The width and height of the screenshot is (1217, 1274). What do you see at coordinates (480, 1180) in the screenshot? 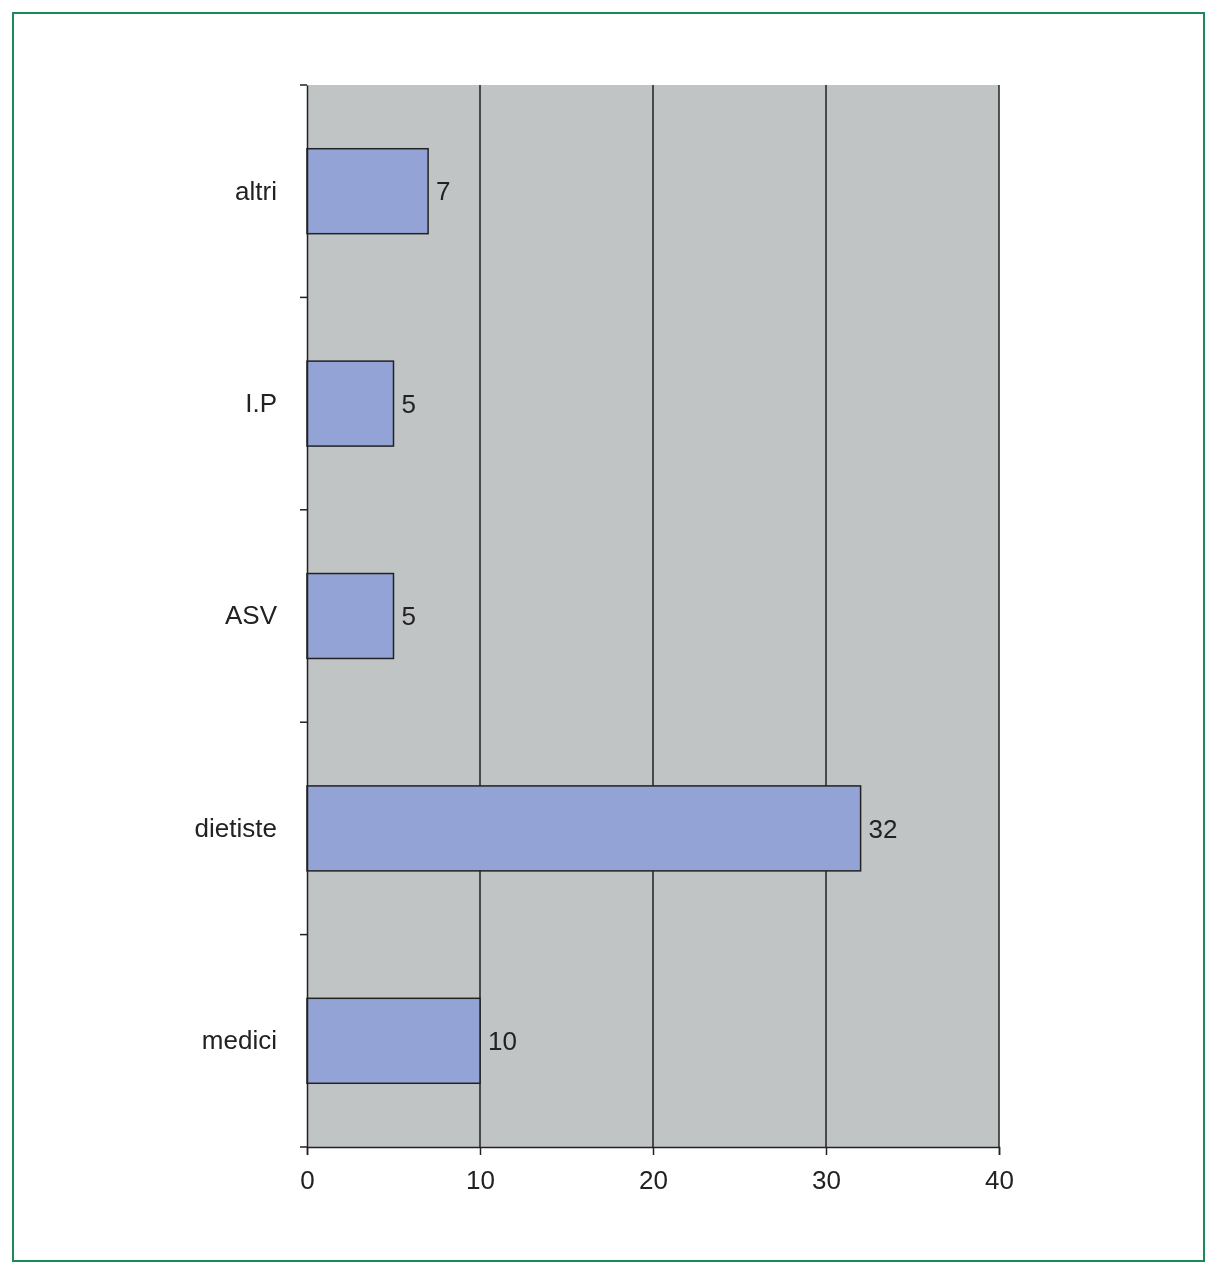
I see `x-tick-label: 10` at bounding box center [480, 1180].